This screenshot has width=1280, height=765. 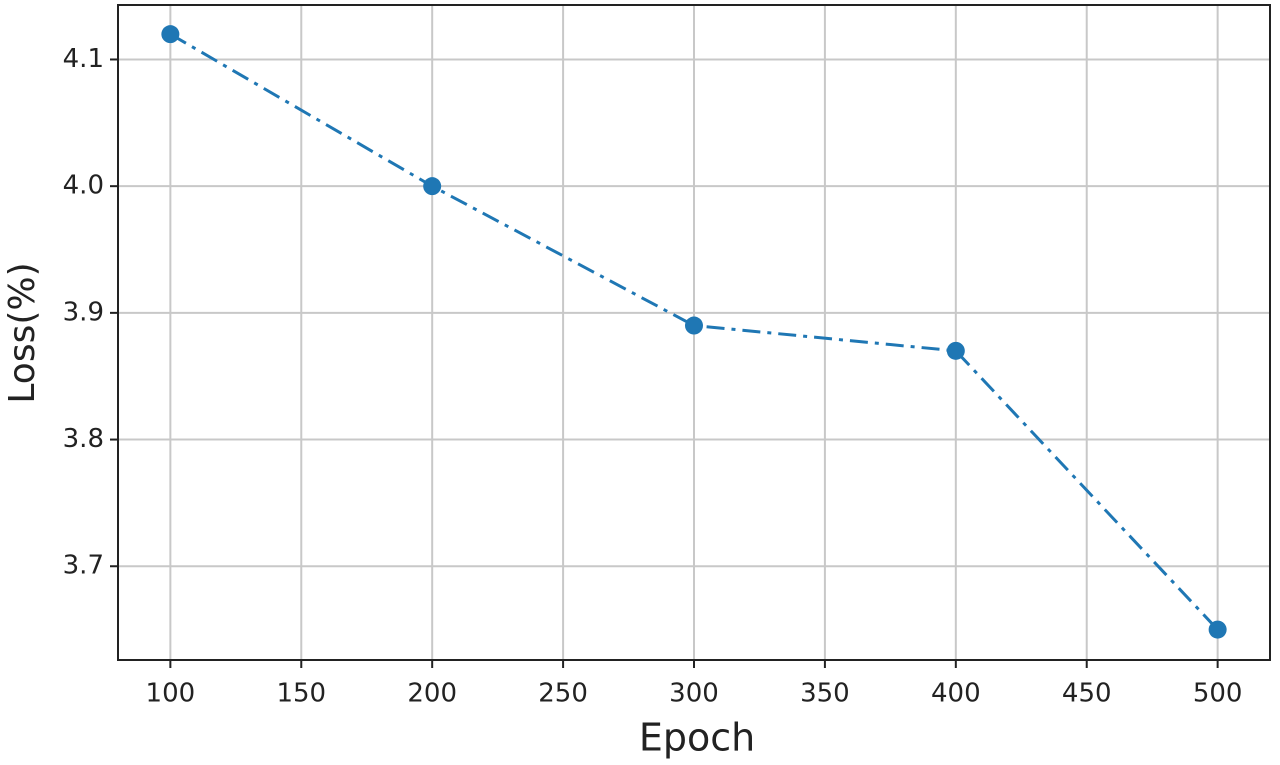 What do you see at coordinates (301, 694) in the screenshot?
I see `x-tick-label: 150` at bounding box center [301, 694].